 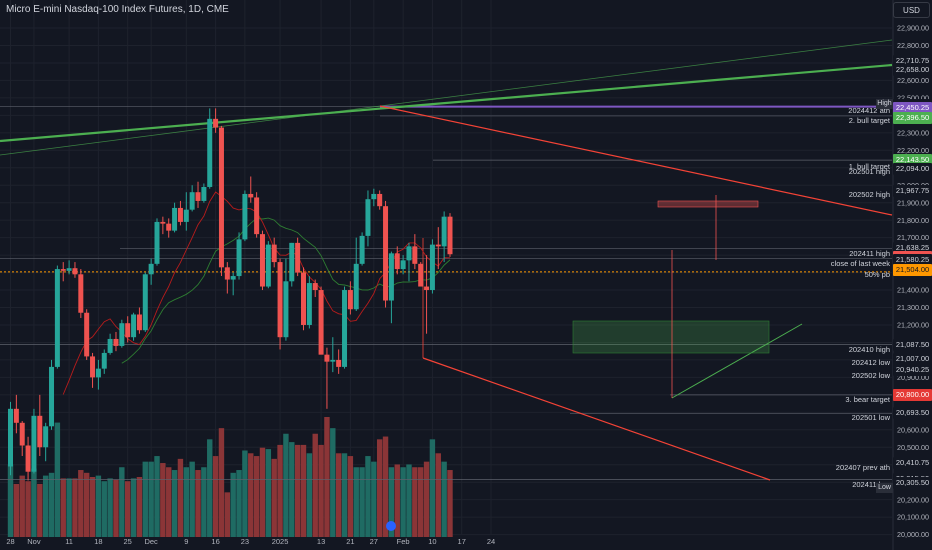 I want to click on level-annotation: 202501 low, so click(x=870, y=417).